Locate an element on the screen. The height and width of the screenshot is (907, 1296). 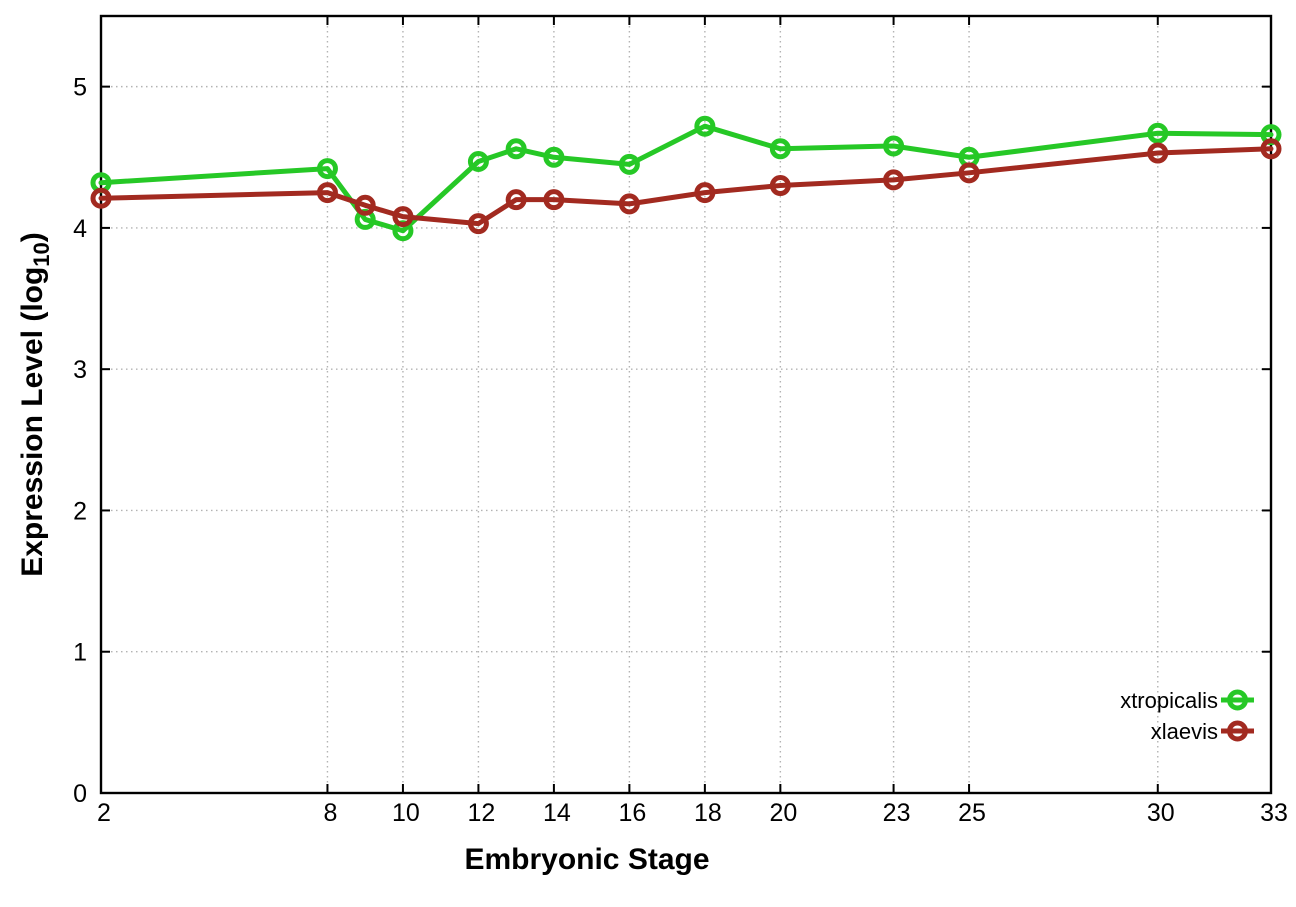
x-tick-labels: 2 8 10 12 14 16 18 20 23 25 30 33 is located at coordinates (692, 813).